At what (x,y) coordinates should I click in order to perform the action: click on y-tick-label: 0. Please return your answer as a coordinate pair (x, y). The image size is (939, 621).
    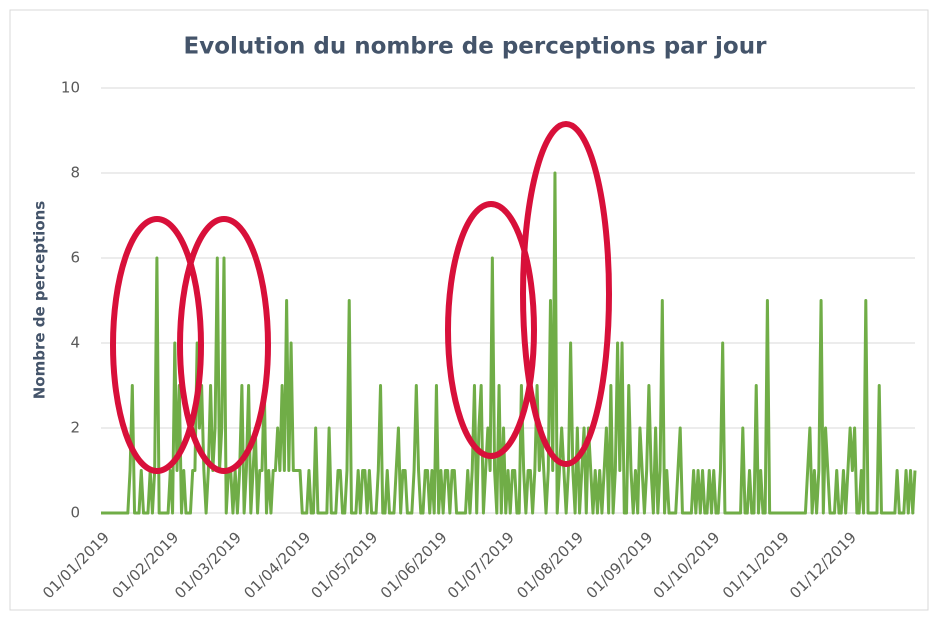
    Looking at the image, I should click on (75, 513).